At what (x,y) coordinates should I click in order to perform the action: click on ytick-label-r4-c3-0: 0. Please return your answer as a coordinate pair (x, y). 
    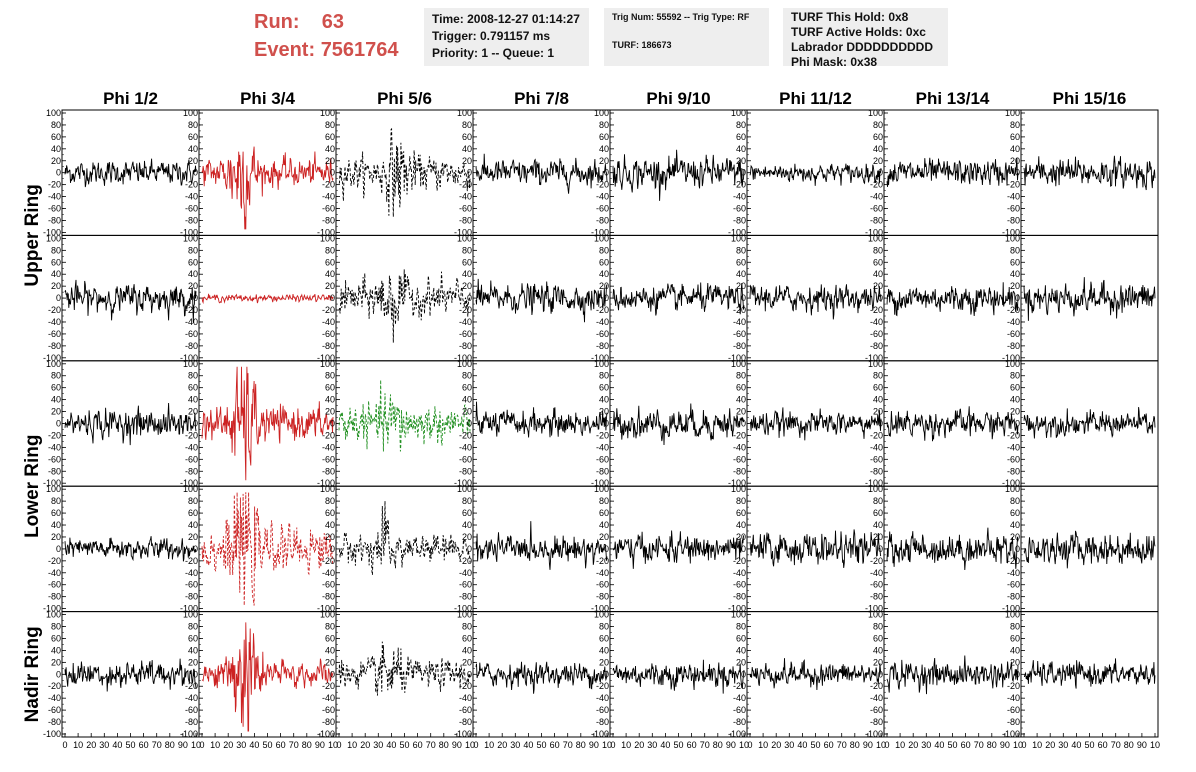
    Looking at the image, I should click on (332, 549).